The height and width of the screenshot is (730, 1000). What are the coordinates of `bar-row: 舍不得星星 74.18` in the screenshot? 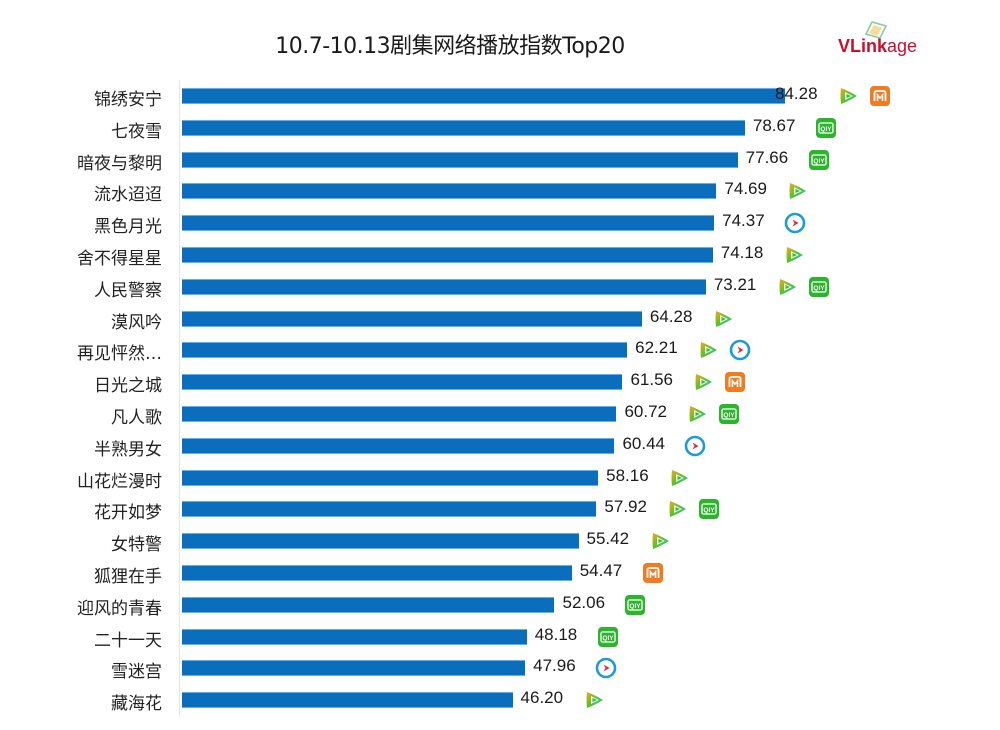 It's located at (500, 255).